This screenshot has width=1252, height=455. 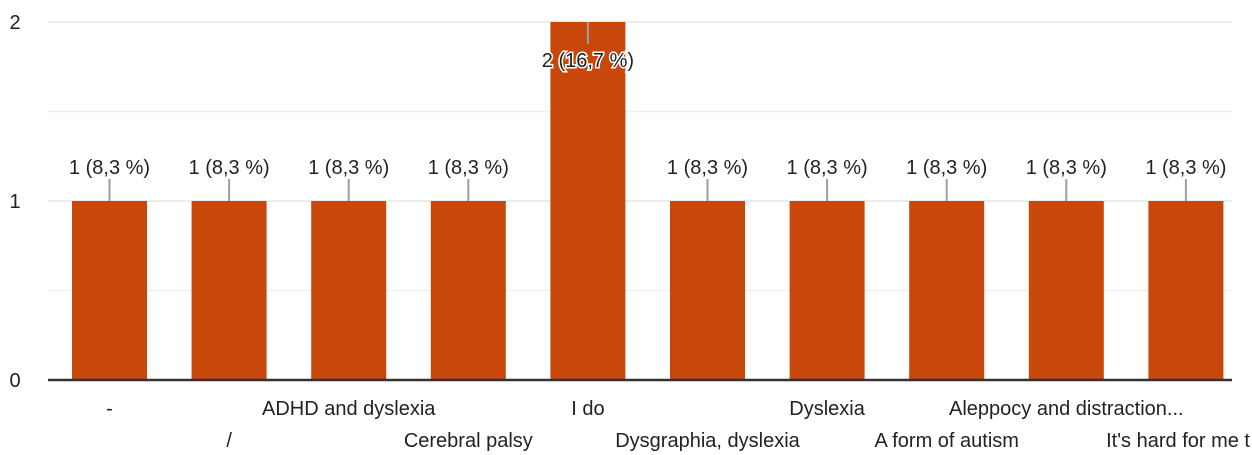 What do you see at coordinates (468, 441) in the screenshot?
I see `x-tick-label: Cerebral palsy` at bounding box center [468, 441].